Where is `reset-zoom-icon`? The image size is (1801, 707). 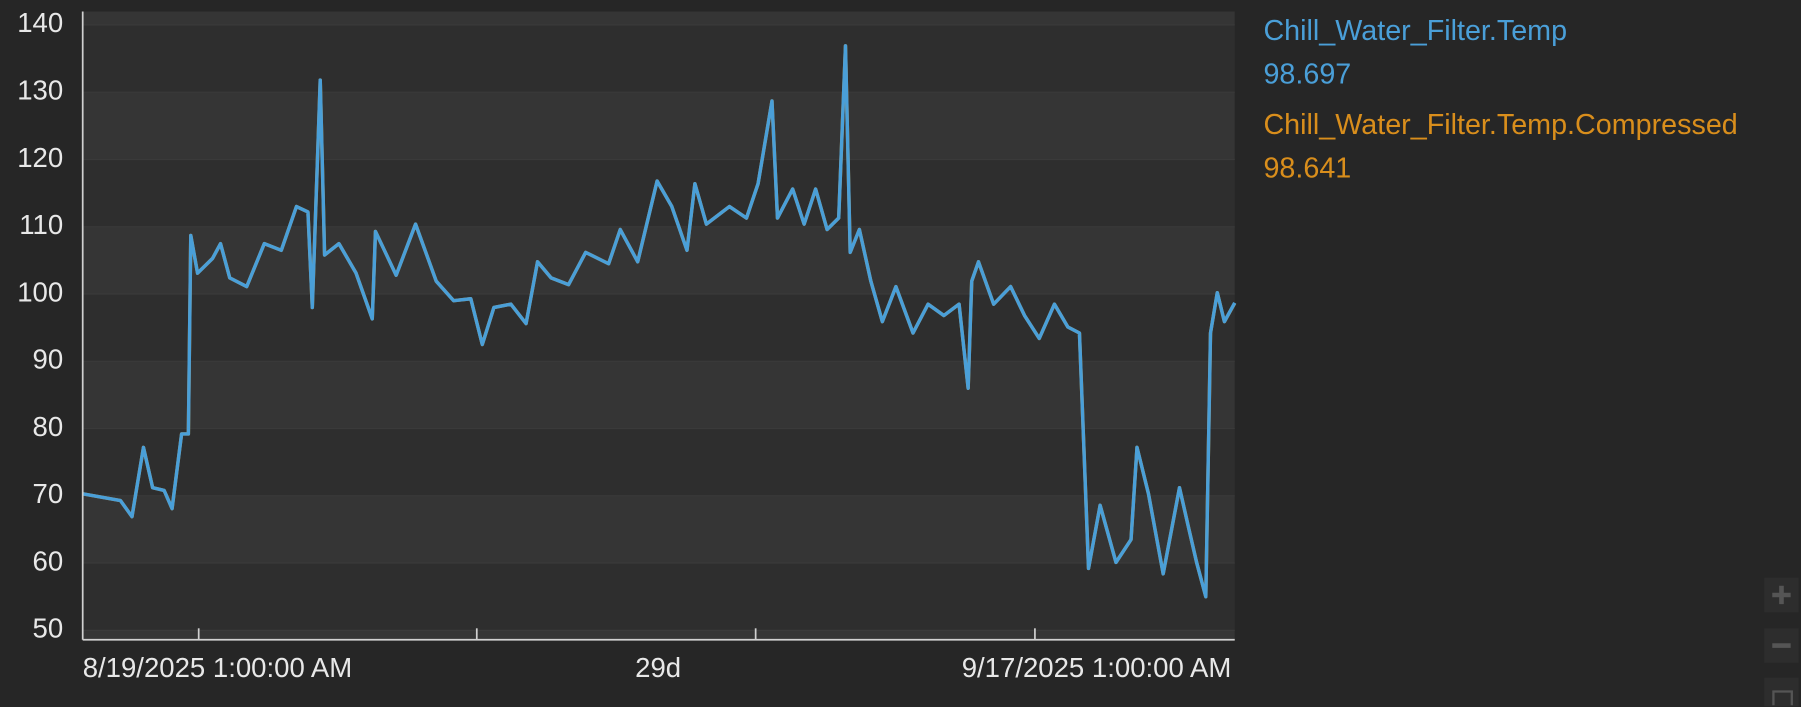
reset-zoom-icon is located at coordinates (1782, 698).